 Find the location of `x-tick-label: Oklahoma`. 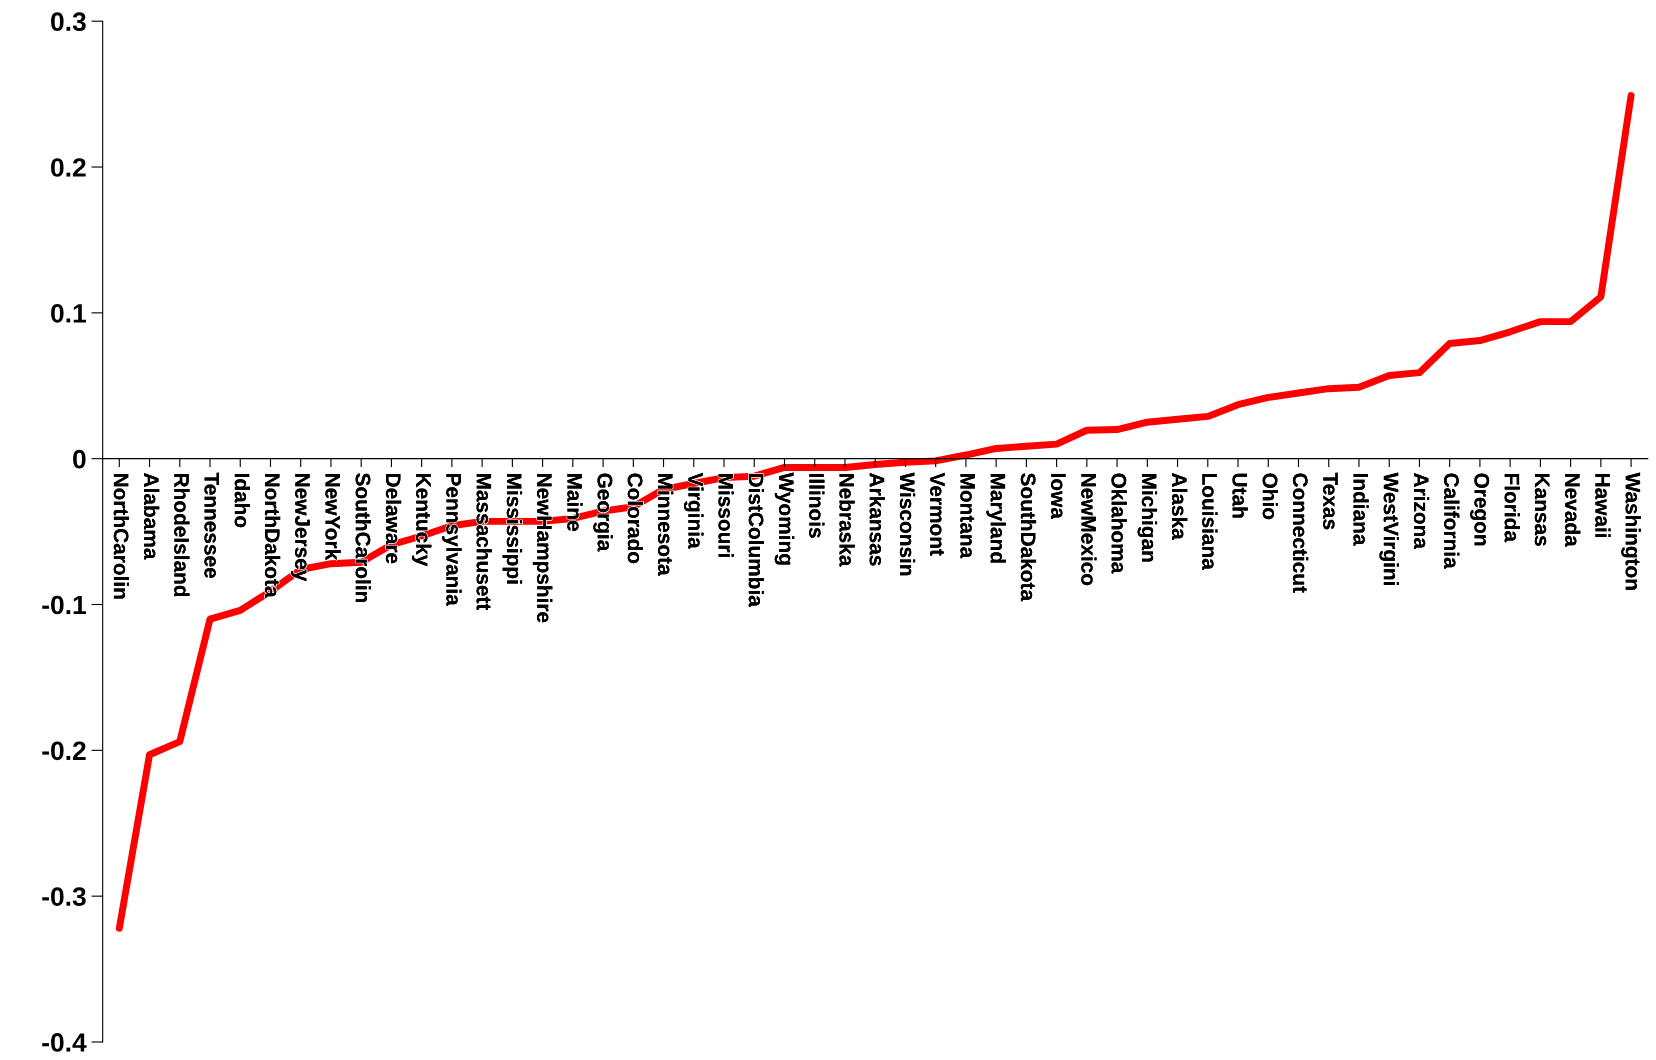

x-tick-label: Oklahoma is located at coordinates (1119, 523).